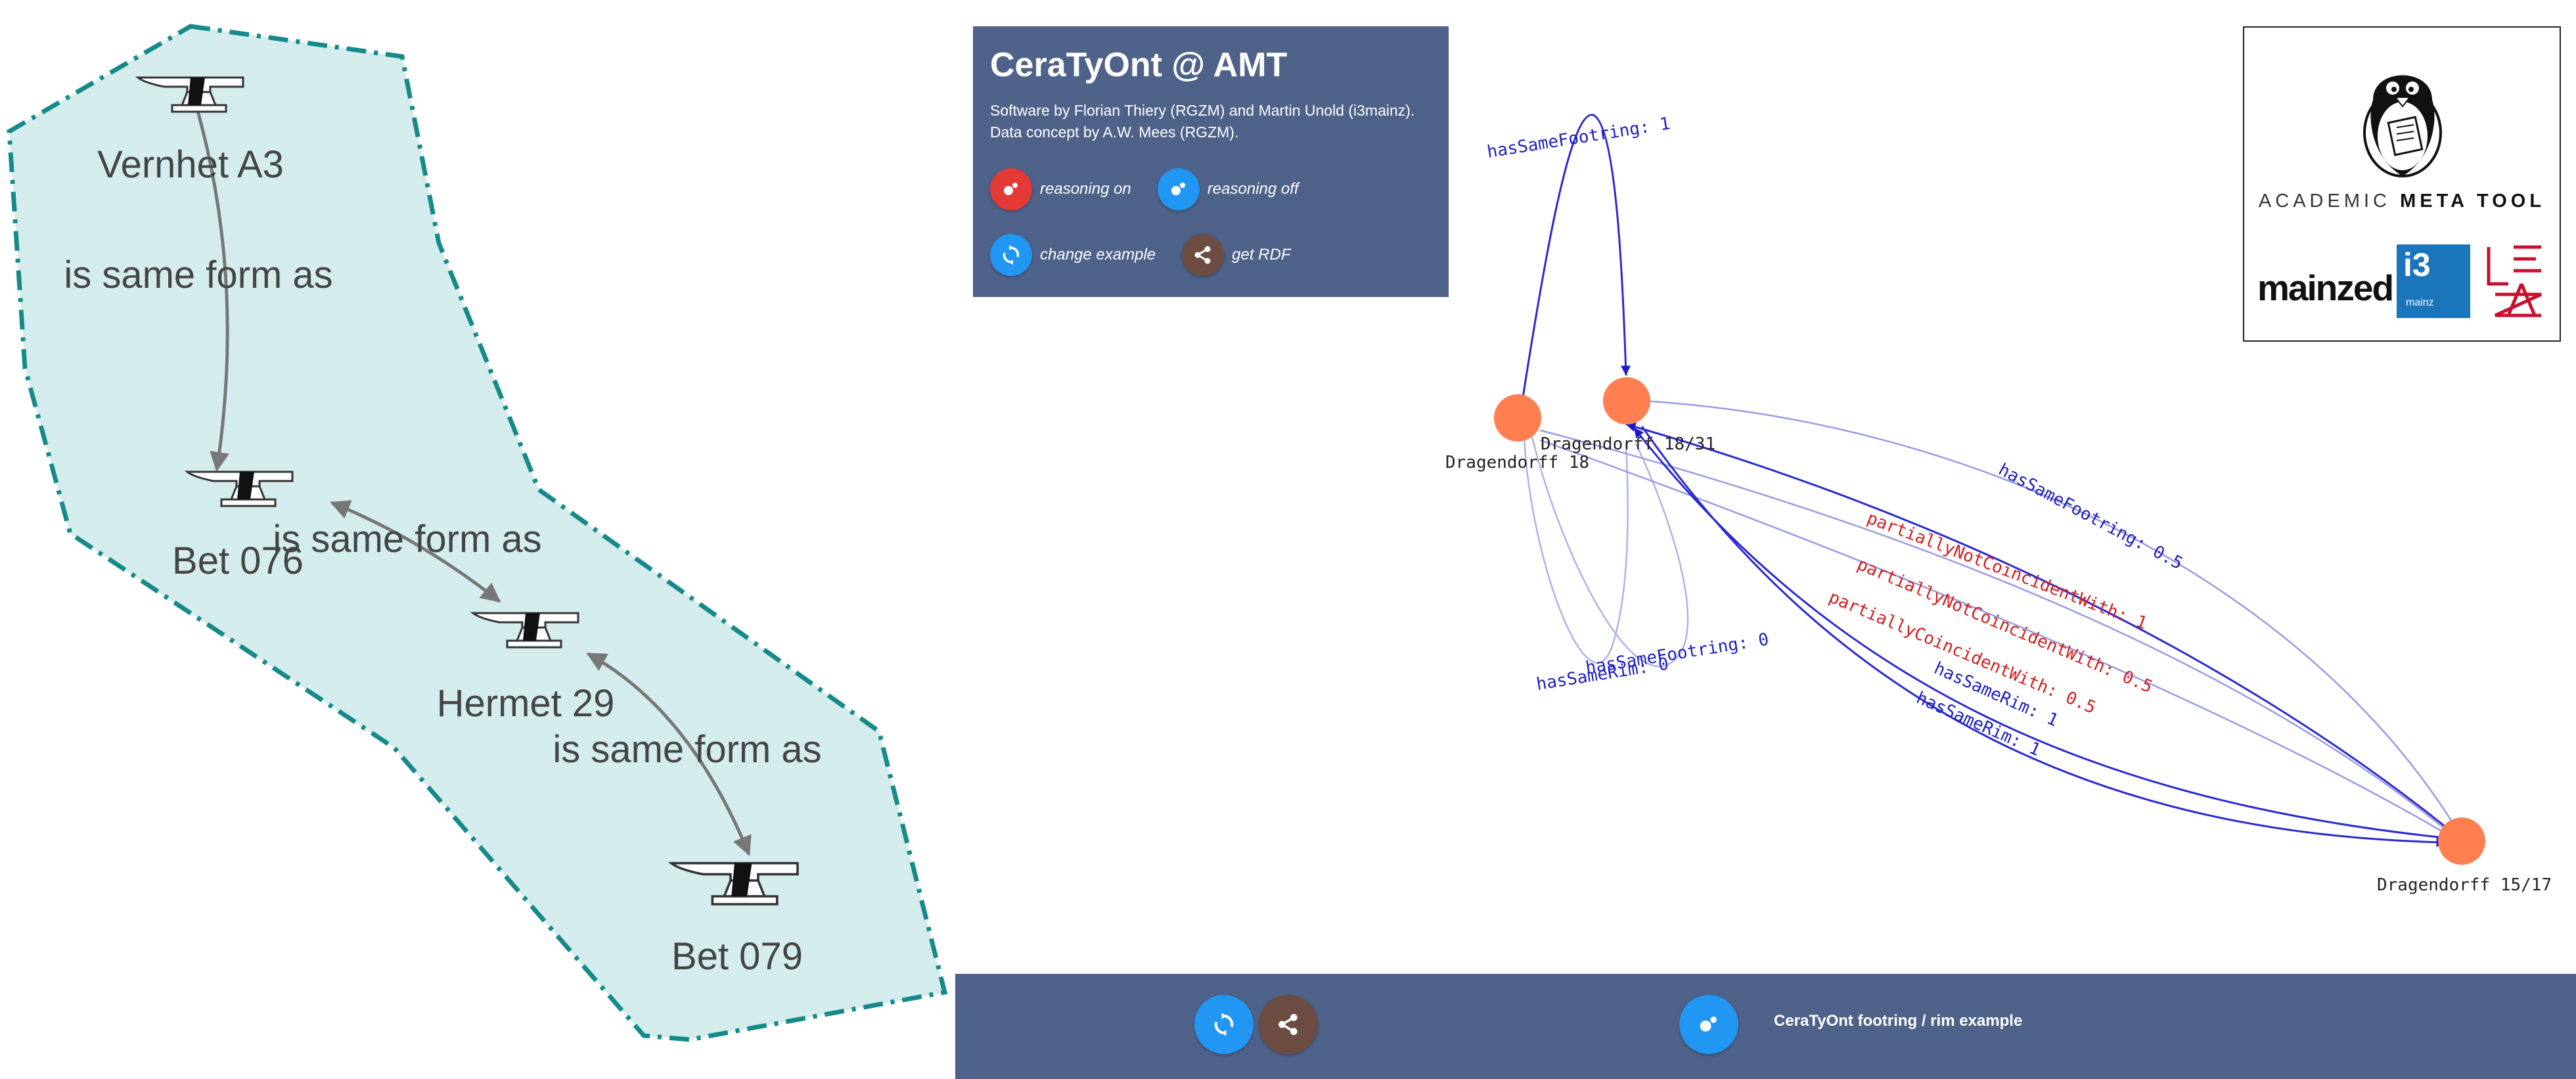 This screenshot has height=1079, width=2576. What do you see at coordinates (1578, 138) in the screenshot?
I see `edge-label: hasSameFootring: 1` at bounding box center [1578, 138].